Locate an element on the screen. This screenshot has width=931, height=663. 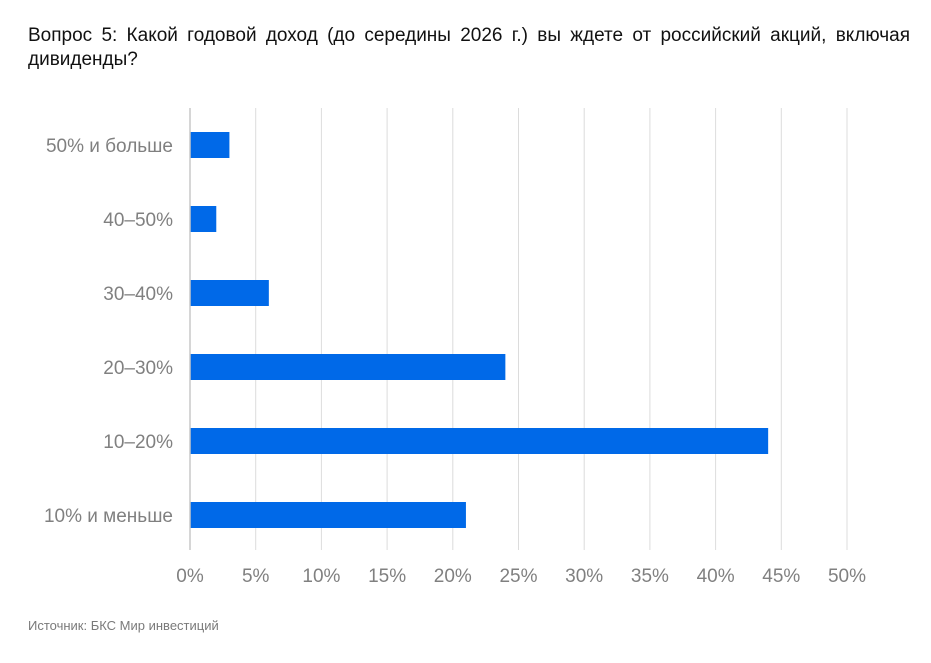
category-label: 20–30% is located at coordinates (138, 368).